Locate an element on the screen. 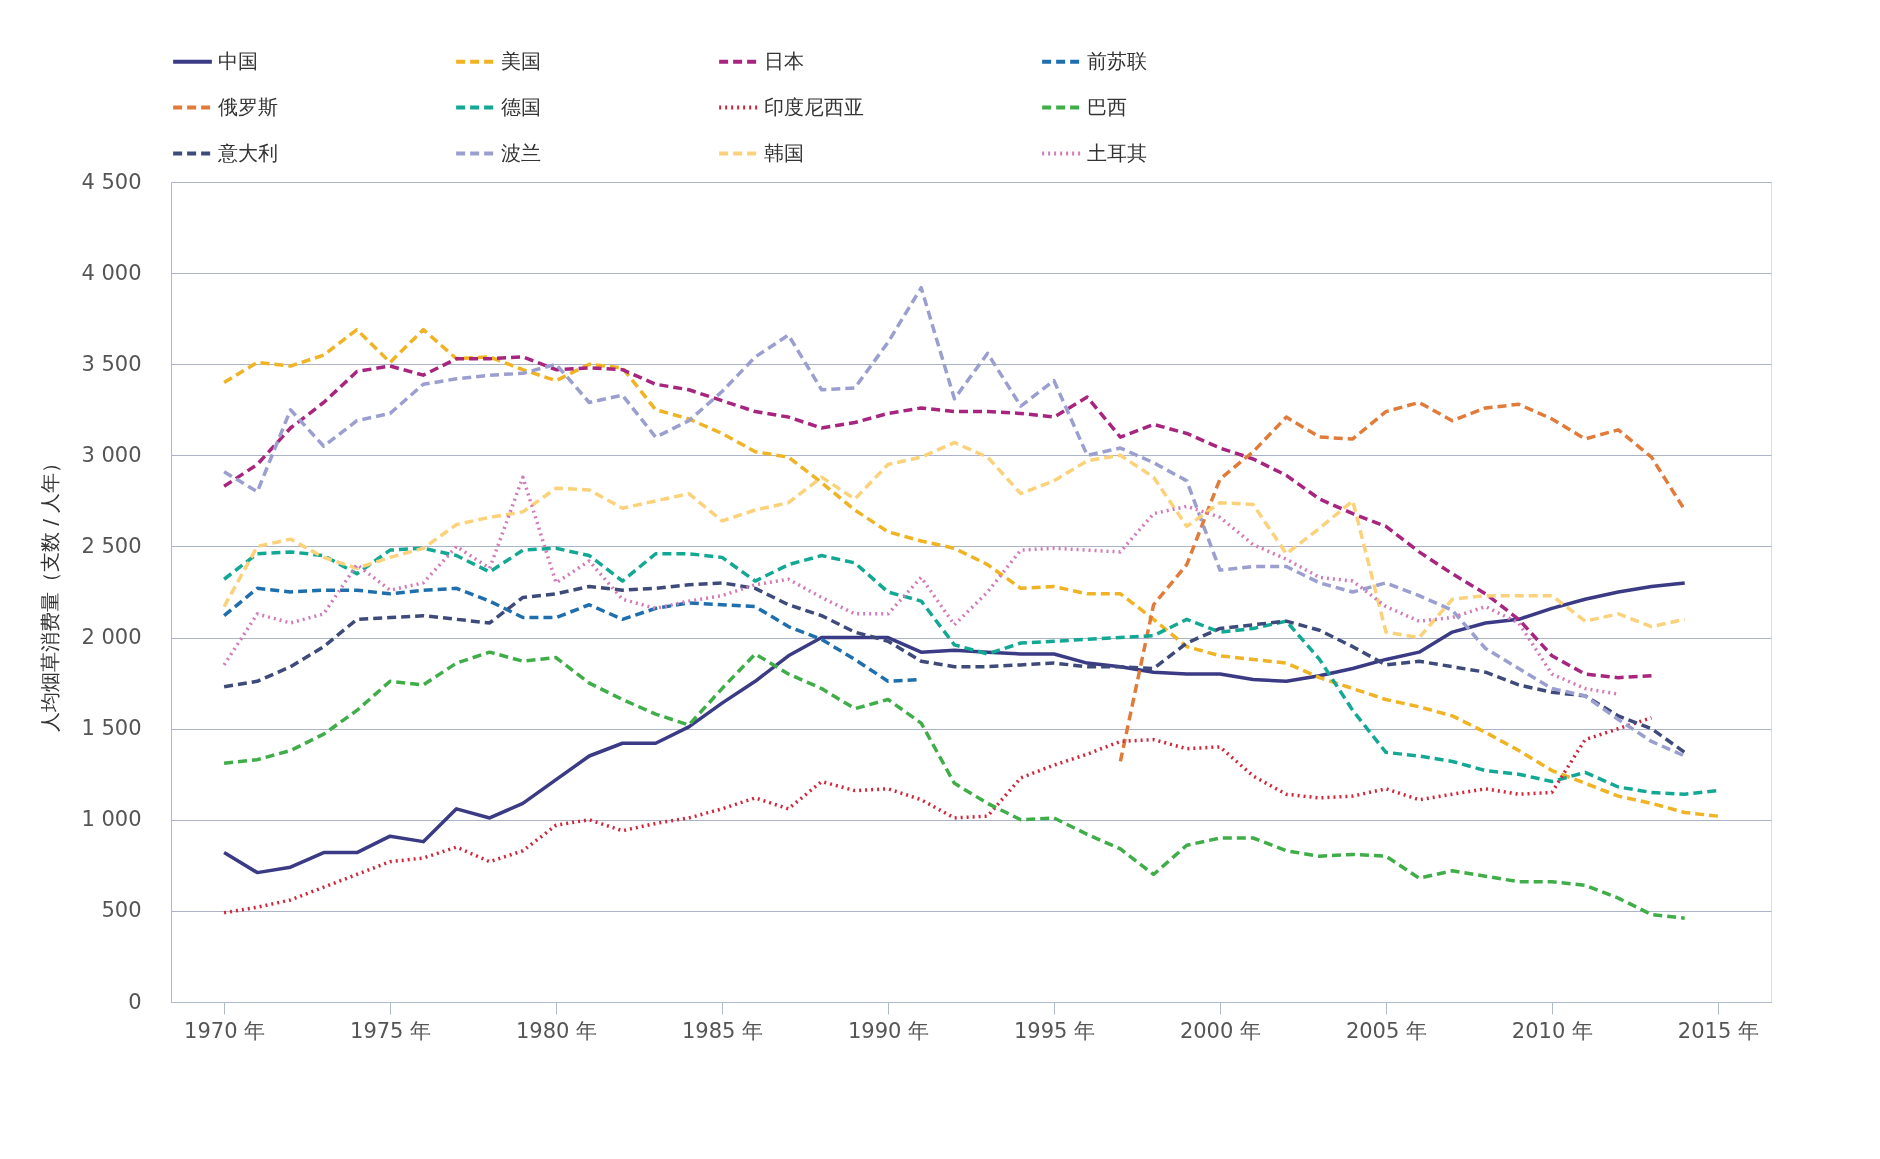 This screenshot has height=1159, width=1880. y-tick-label: 2 000 is located at coordinates (111, 637).